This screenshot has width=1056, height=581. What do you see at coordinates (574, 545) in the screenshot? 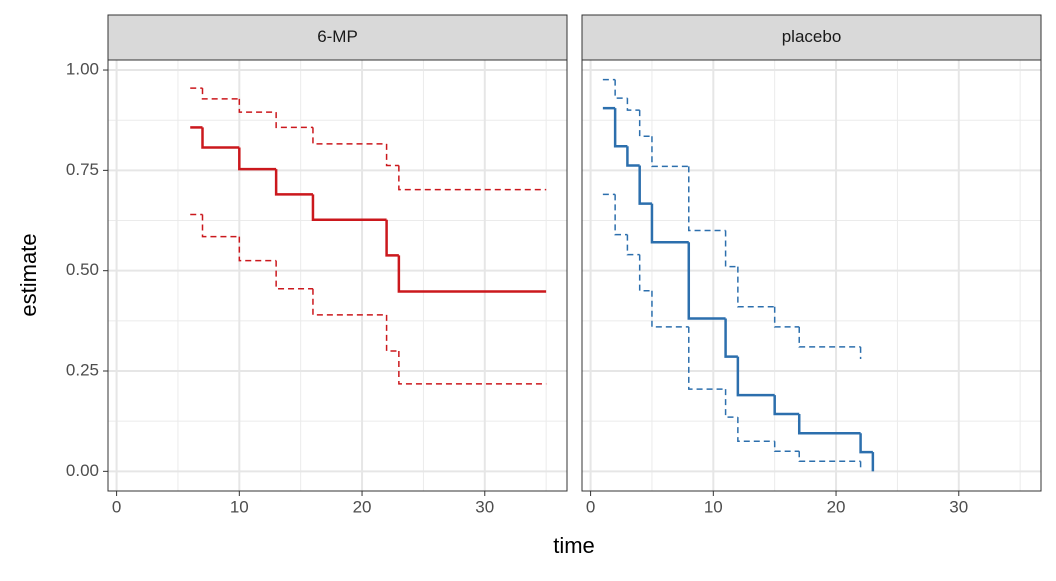
I see `x-axis-title: time` at bounding box center [574, 545].